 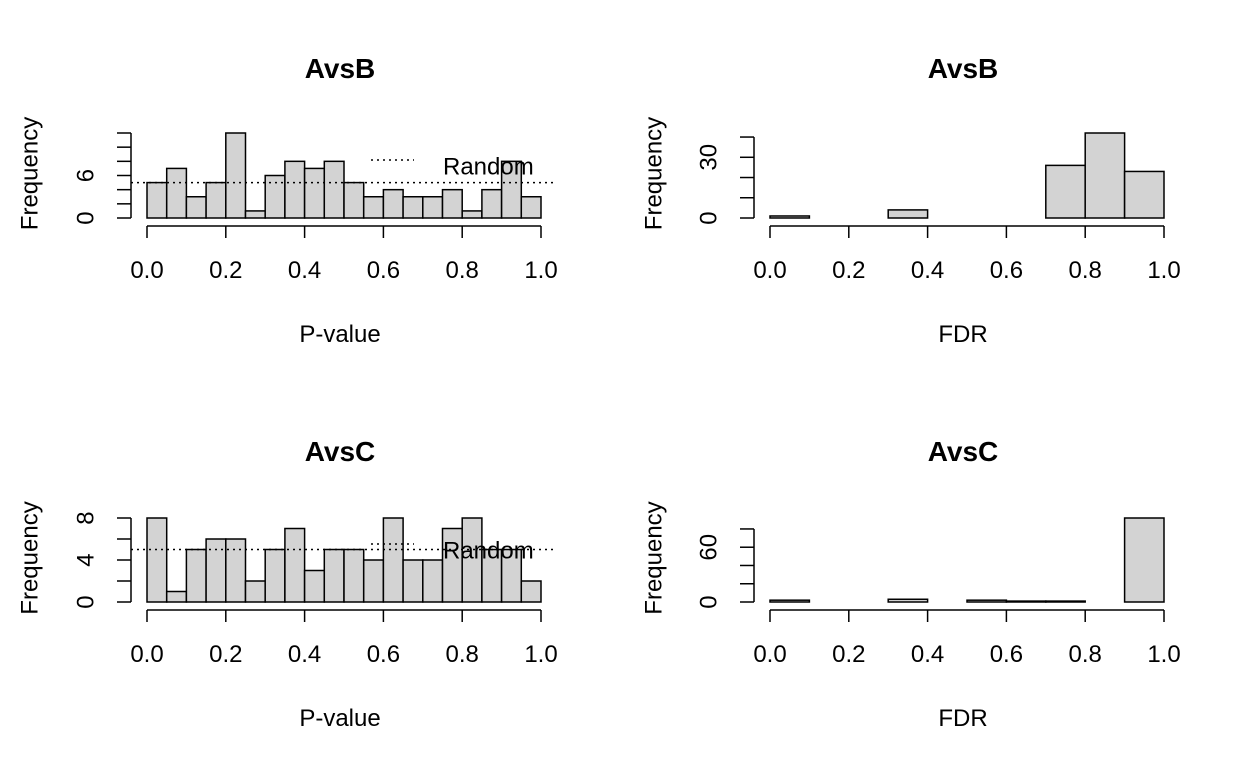 I want to click on y-tick-label: 4, so click(x=85, y=559).